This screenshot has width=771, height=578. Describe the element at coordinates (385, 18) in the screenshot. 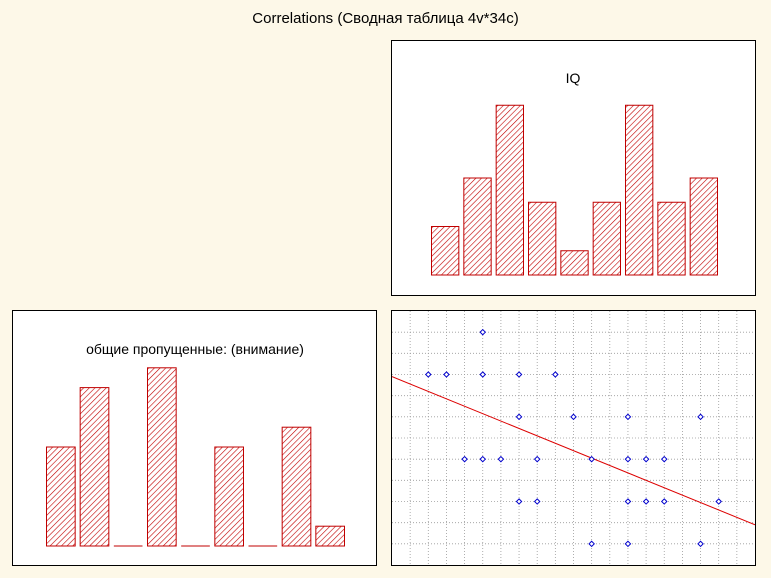

I see `page-title: Correlations (Сводная таблица 4v*34c)` at that location.